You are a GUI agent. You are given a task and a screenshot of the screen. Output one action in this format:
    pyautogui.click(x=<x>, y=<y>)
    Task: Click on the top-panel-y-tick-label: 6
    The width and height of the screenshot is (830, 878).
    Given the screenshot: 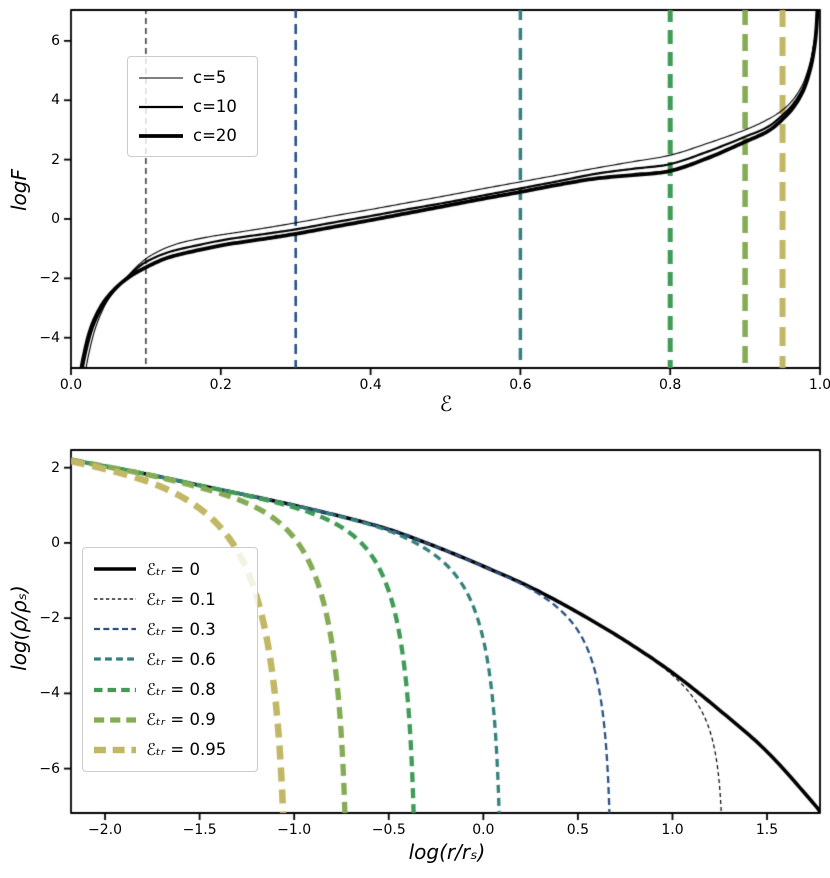 What is the action you would take?
    pyautogui.click(x=55, y=40)
    